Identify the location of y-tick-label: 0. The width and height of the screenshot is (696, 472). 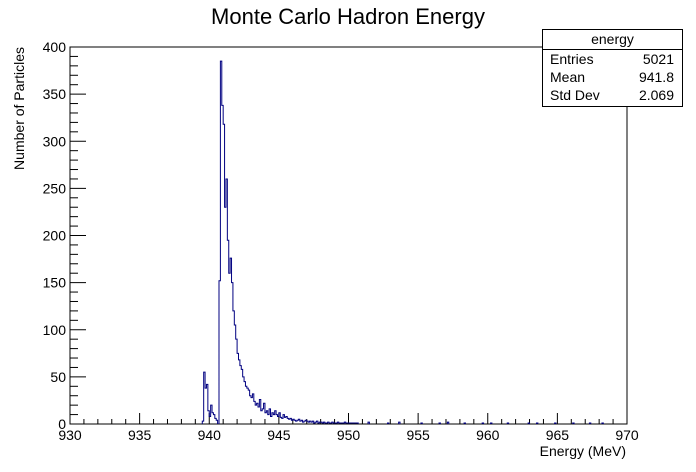
(62, 424).